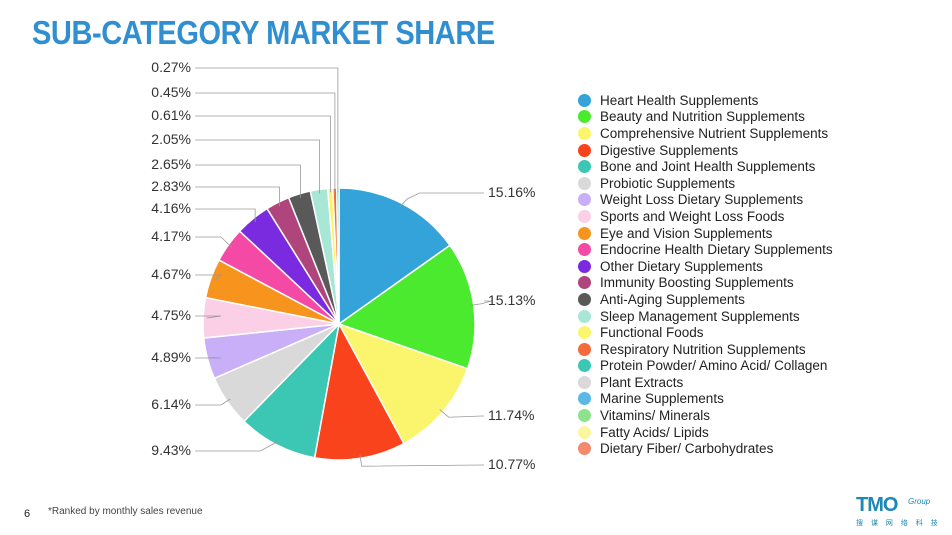 The width and height of the screenshot is (952, 535). Describe the element at coordinates (171, 164) in the screenshot. I see `slice-label-anti-aging-supplements: 2.65%` at that location.